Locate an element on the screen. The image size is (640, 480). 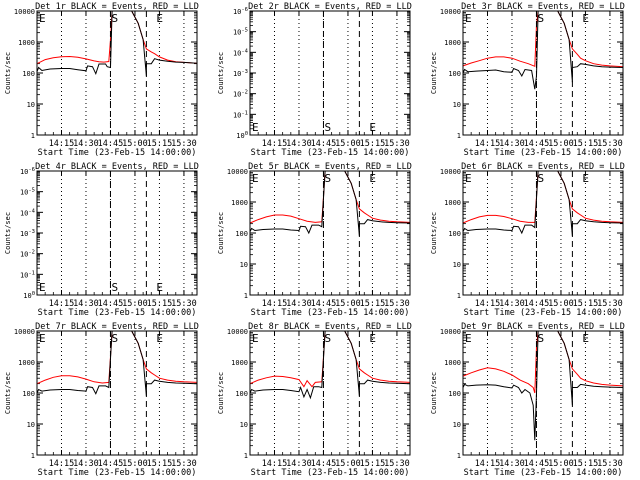
y-tick-label: 10-2 is located at coordinates (27, 254).